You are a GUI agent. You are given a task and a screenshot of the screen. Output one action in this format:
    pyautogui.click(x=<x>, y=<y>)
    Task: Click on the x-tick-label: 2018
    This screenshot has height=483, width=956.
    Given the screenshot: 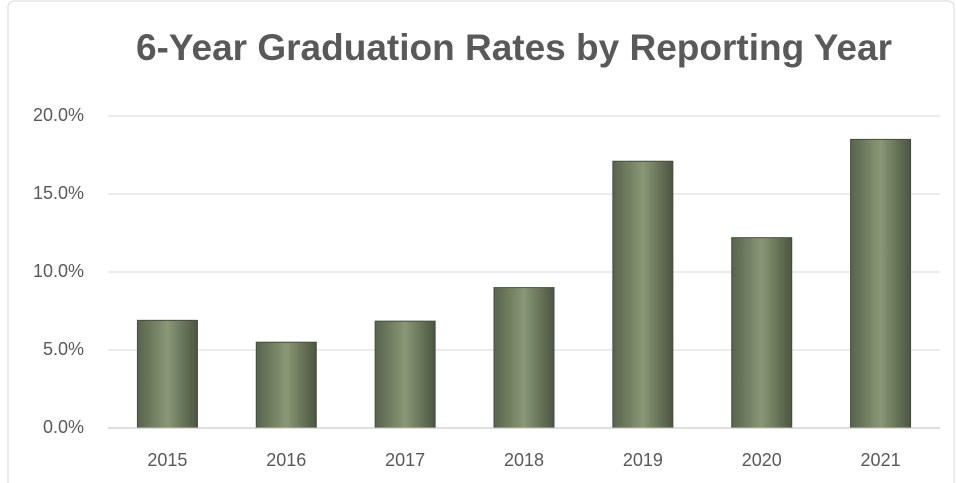 What is the action you would take?
    pyautogui.click(x=524, y=460)
    